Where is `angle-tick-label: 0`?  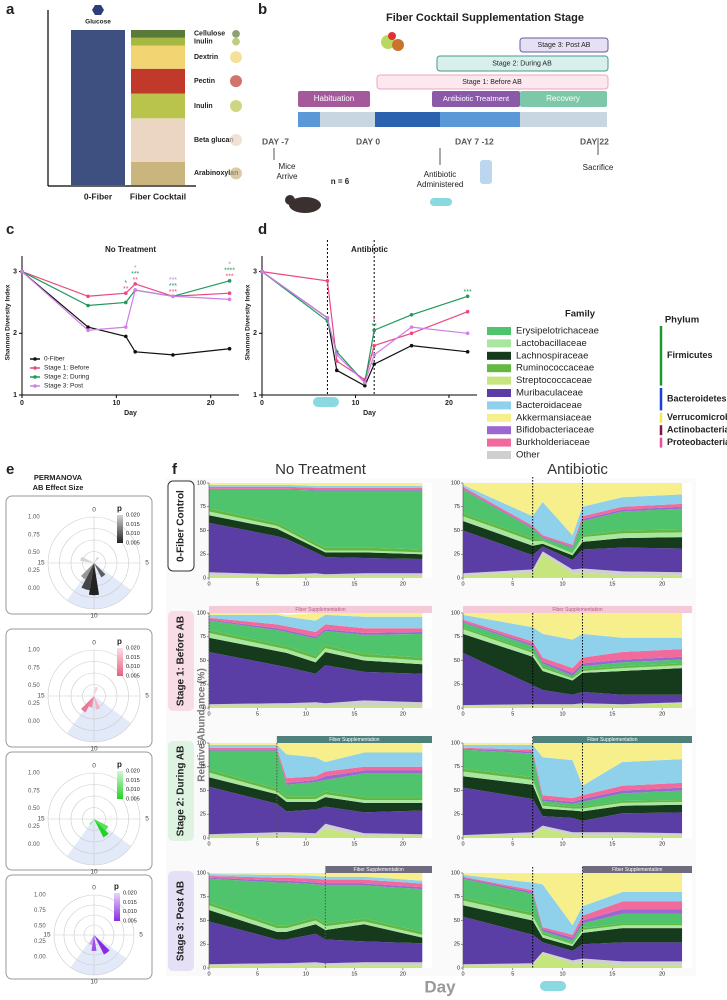
angle-tick-label: 0 is located at coordinates (94, 766).